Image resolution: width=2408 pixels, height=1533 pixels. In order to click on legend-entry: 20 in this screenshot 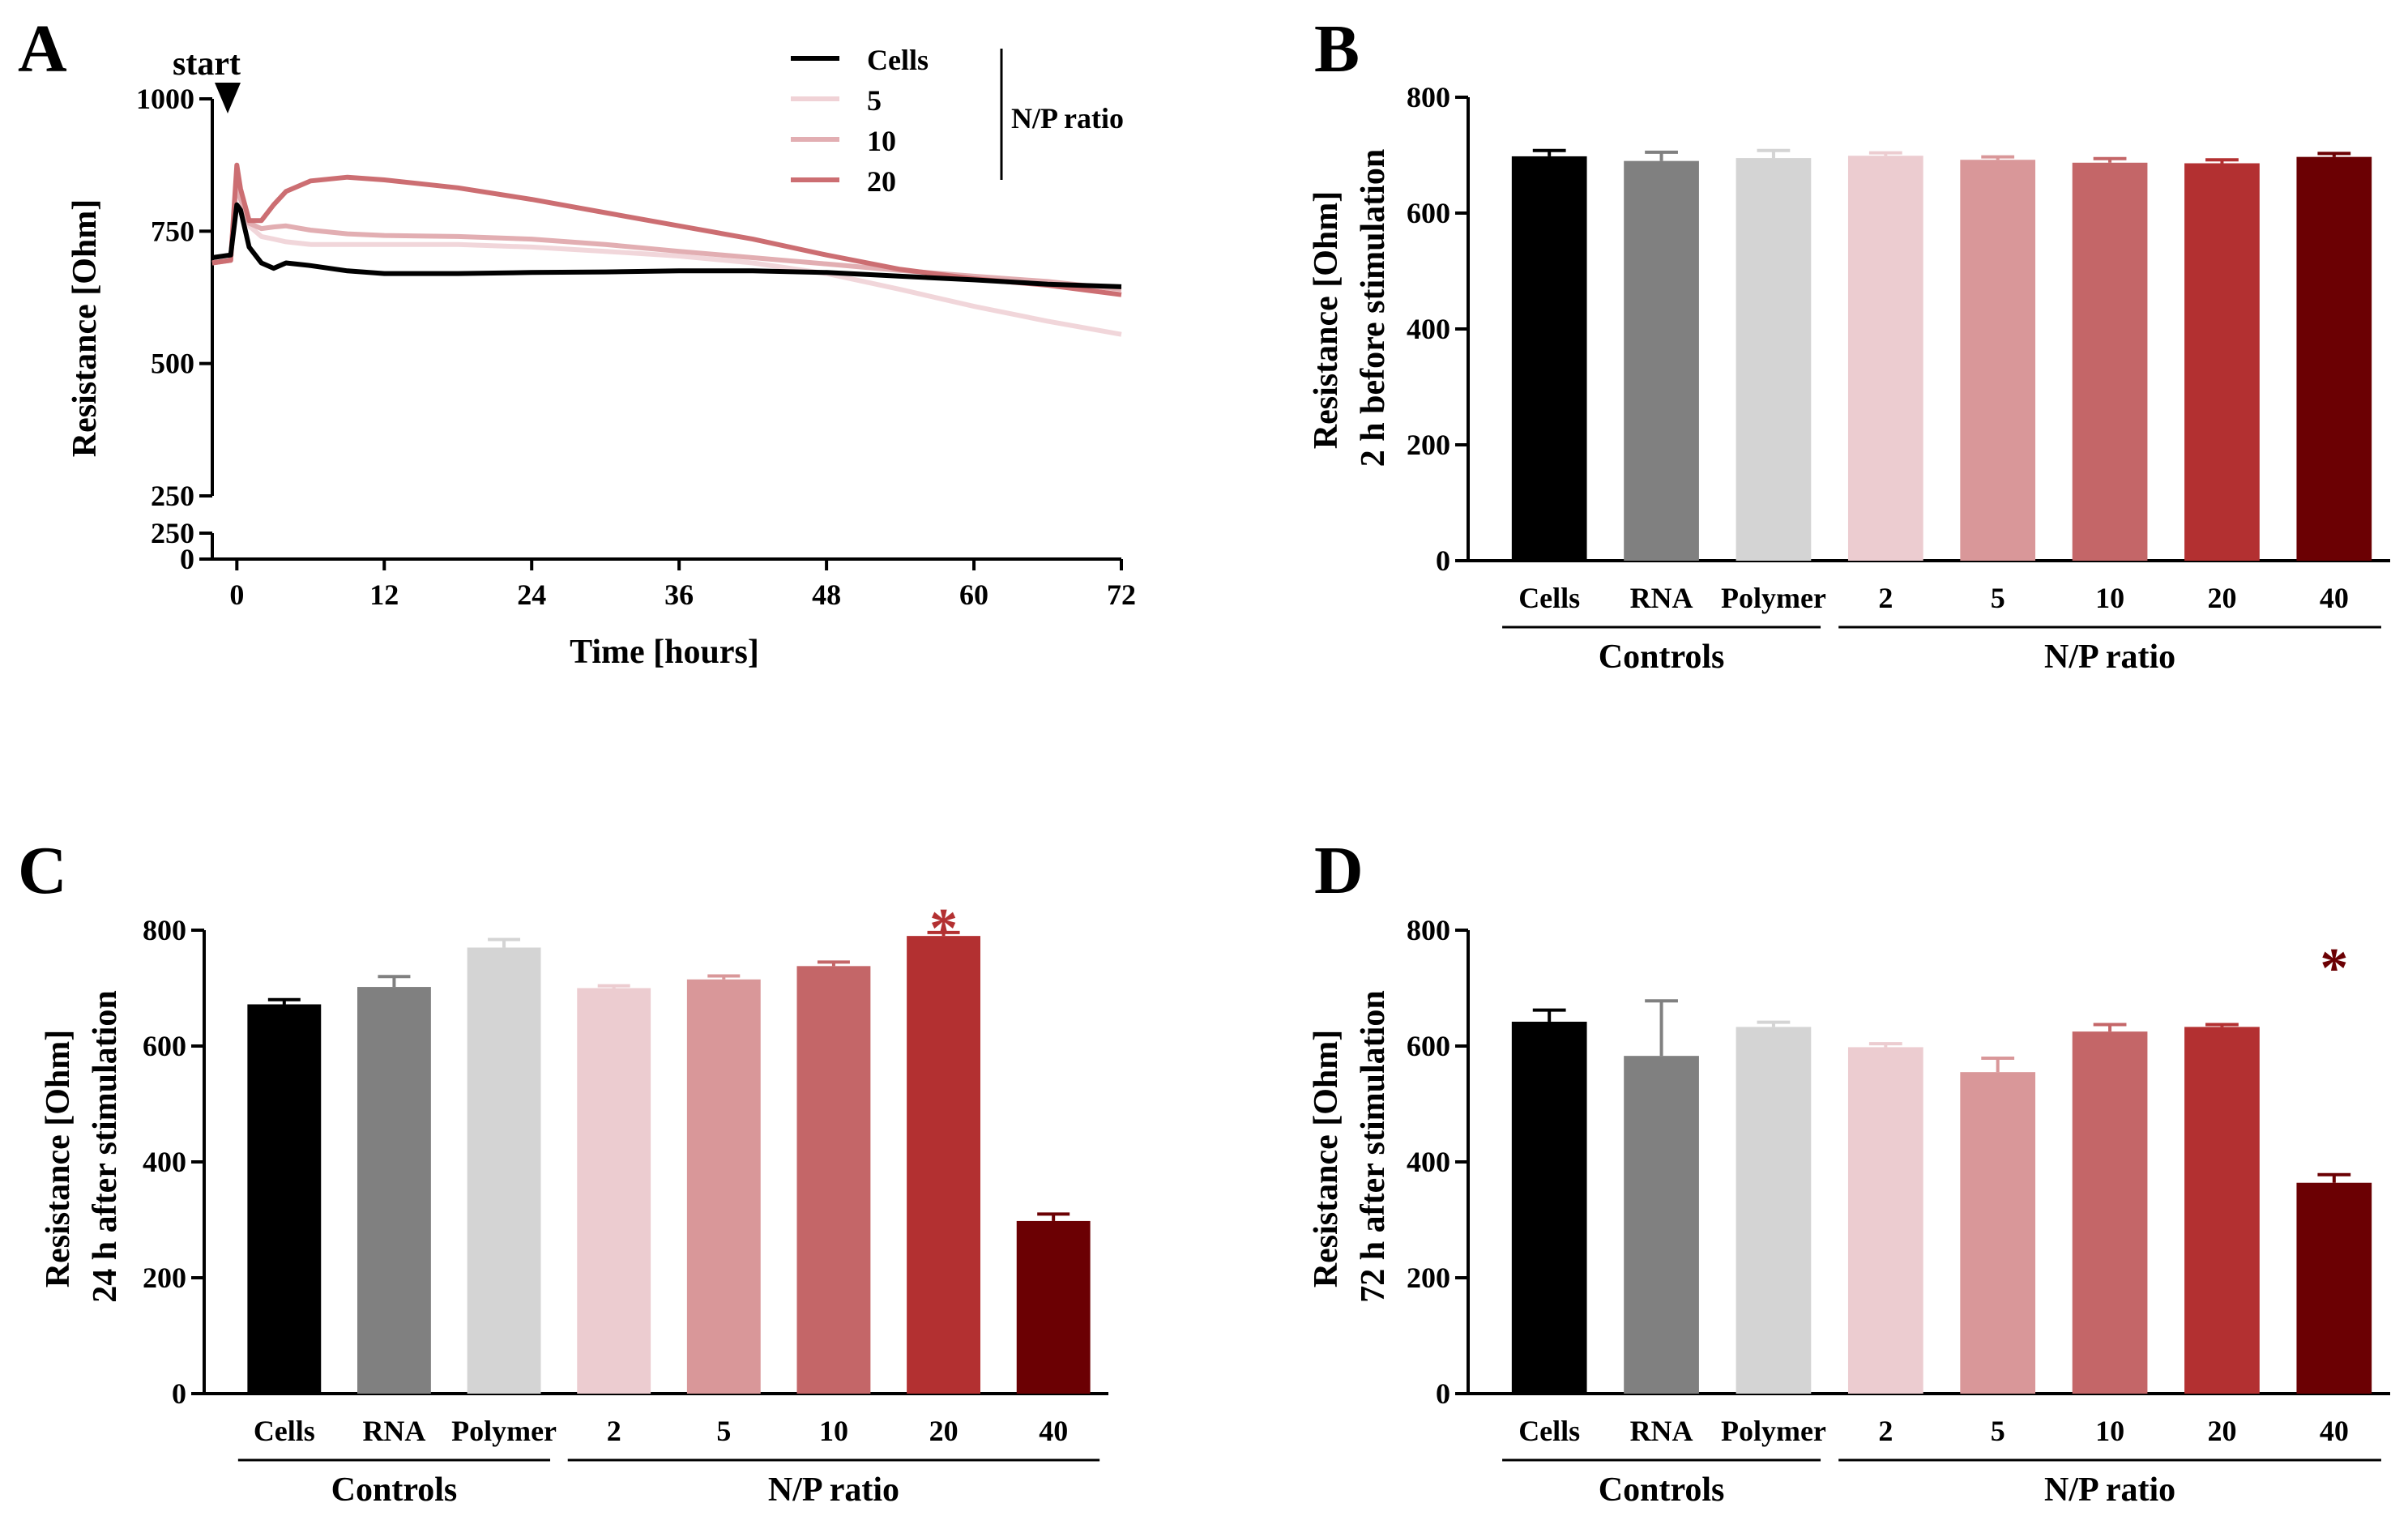, I will do `click(882, 181)`.